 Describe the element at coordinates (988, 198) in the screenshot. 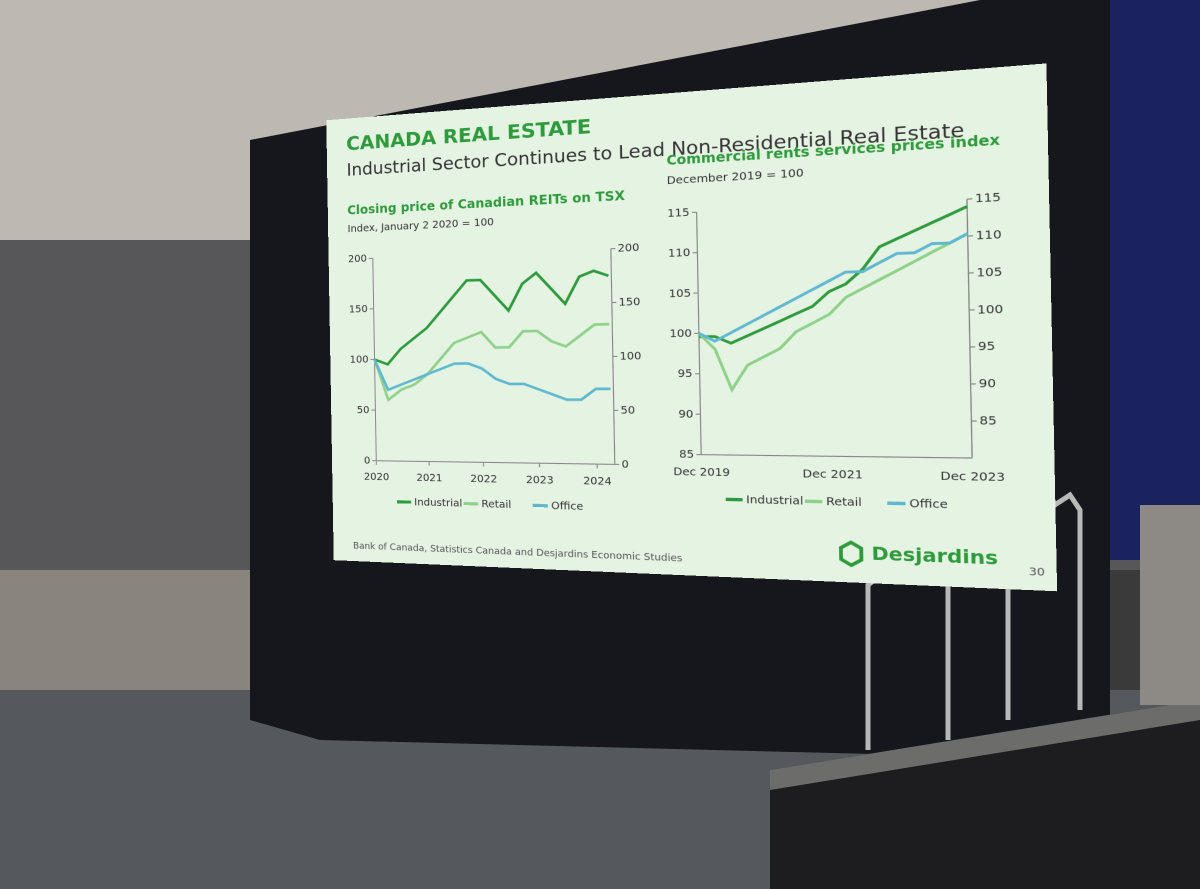

I see `y2-tick-label: 115` at that location.